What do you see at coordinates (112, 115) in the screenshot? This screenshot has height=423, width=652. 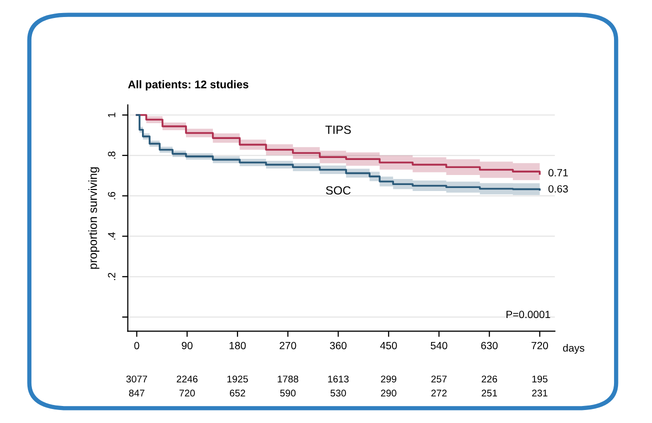 I see `y-tick-label: 1` at bounding box center [112, 115].